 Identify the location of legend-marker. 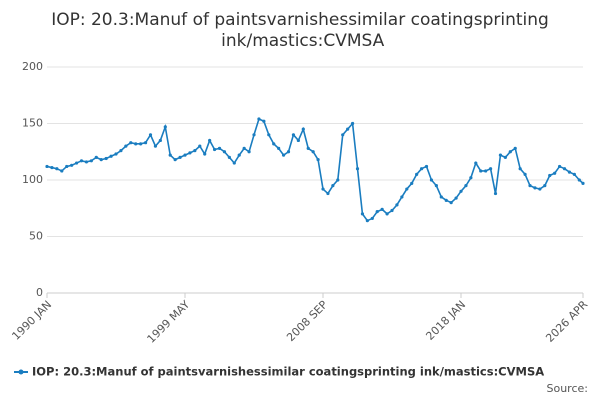
(21, 372).